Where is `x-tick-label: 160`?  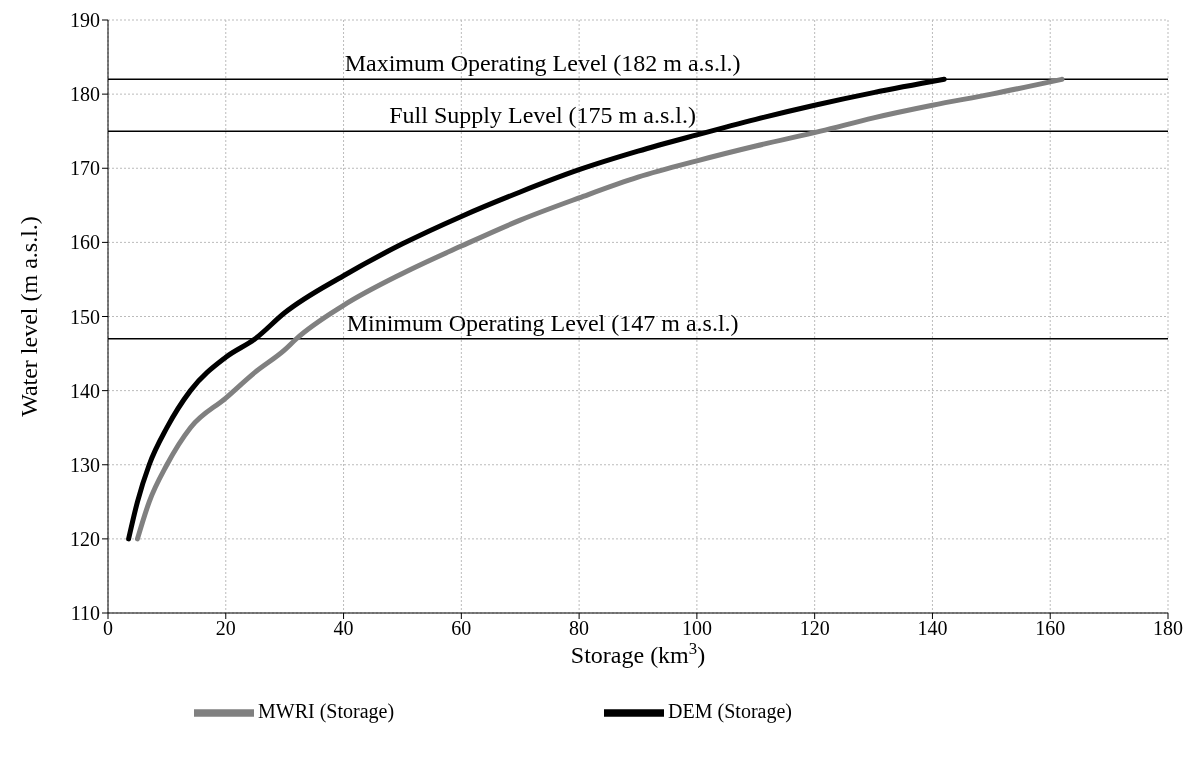
x-tick-label: 160 is located at coordinates (1050, 628).